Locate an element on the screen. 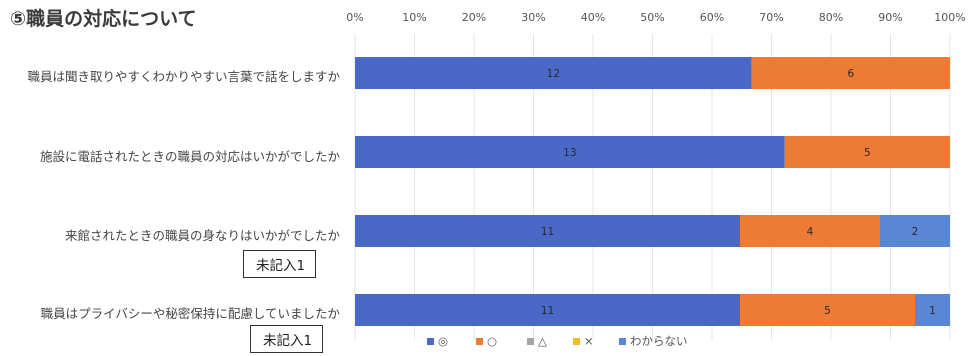 The width and height of the screenshot is (968, 356). x-tick-label: 50% is located at coordinates (652, 17).